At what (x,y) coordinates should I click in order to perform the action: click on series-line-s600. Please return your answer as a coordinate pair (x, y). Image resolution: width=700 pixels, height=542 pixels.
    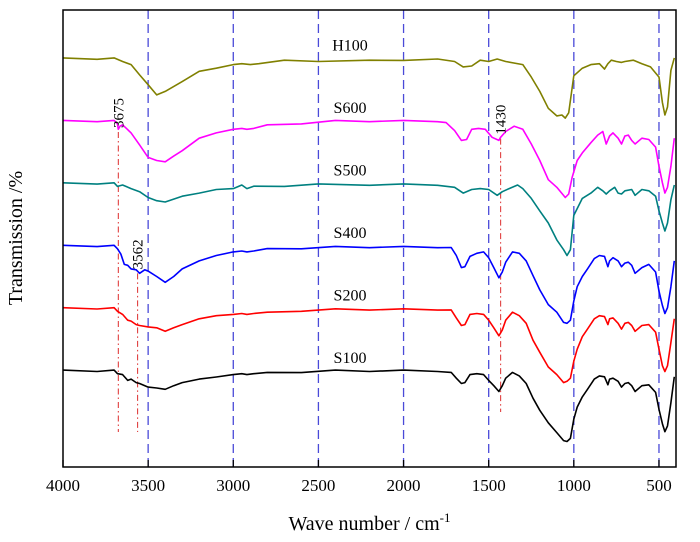
    Looking at the image, I should click on (369, 159).